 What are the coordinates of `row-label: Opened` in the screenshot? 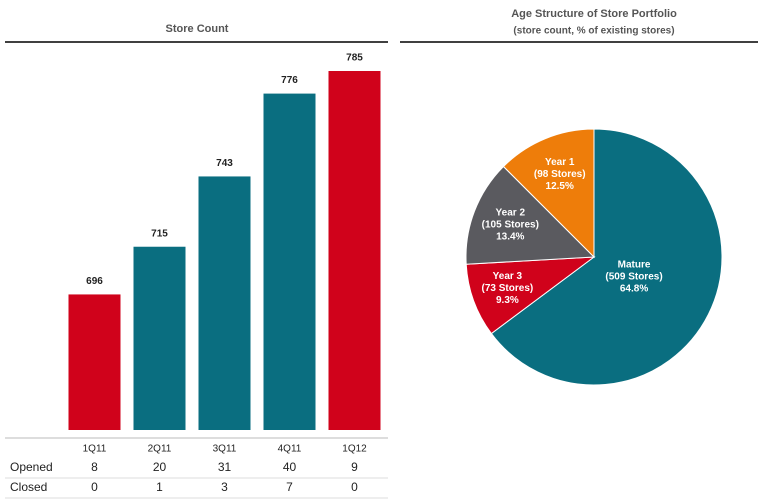 It's located at (31, 467).